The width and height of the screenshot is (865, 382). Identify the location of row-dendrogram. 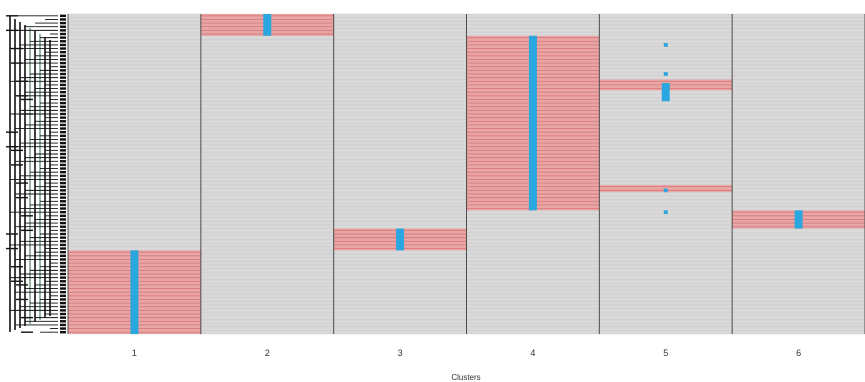
(32, 174).